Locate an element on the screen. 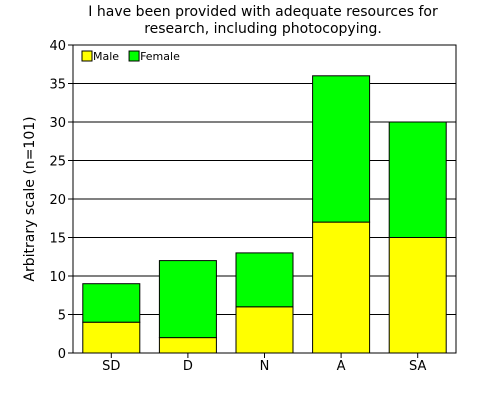 The width and height of the screenshot is (500, 400). x-tick-label: D is located at coordinates (188, 366).